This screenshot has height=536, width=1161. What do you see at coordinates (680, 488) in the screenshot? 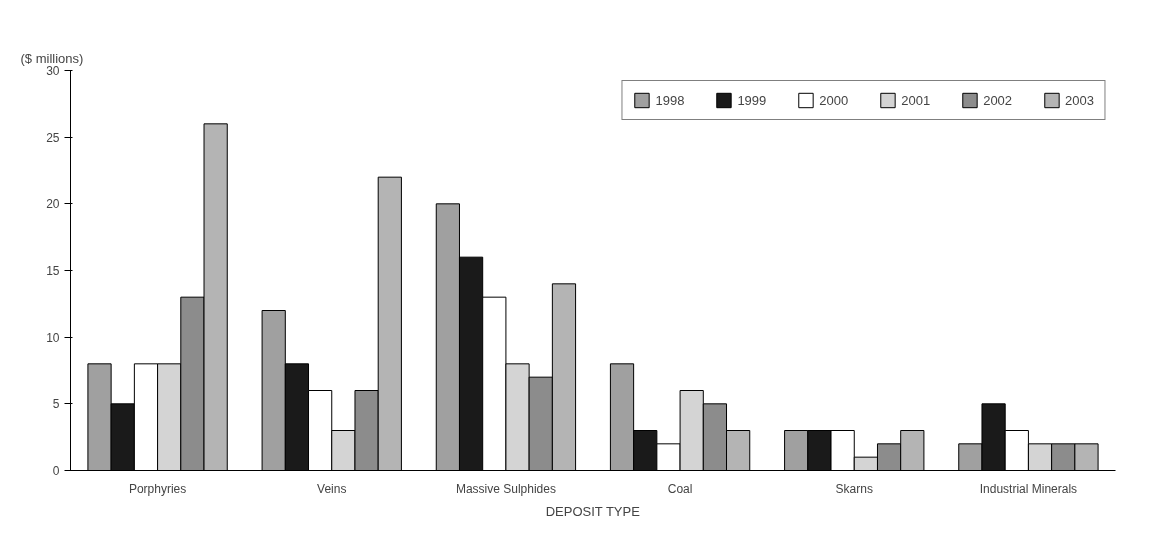
I see `x-tick-label: Coal` at bounding box center [680, 488].